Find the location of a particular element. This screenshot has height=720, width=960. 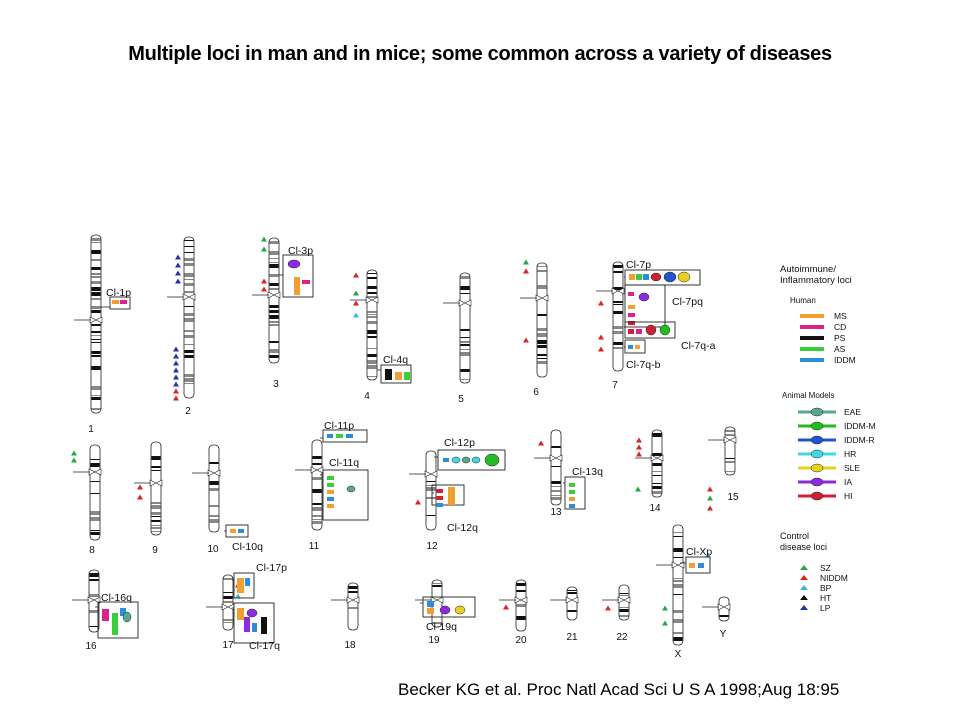

chromosome: 19 is located at coordinates (429, 612).